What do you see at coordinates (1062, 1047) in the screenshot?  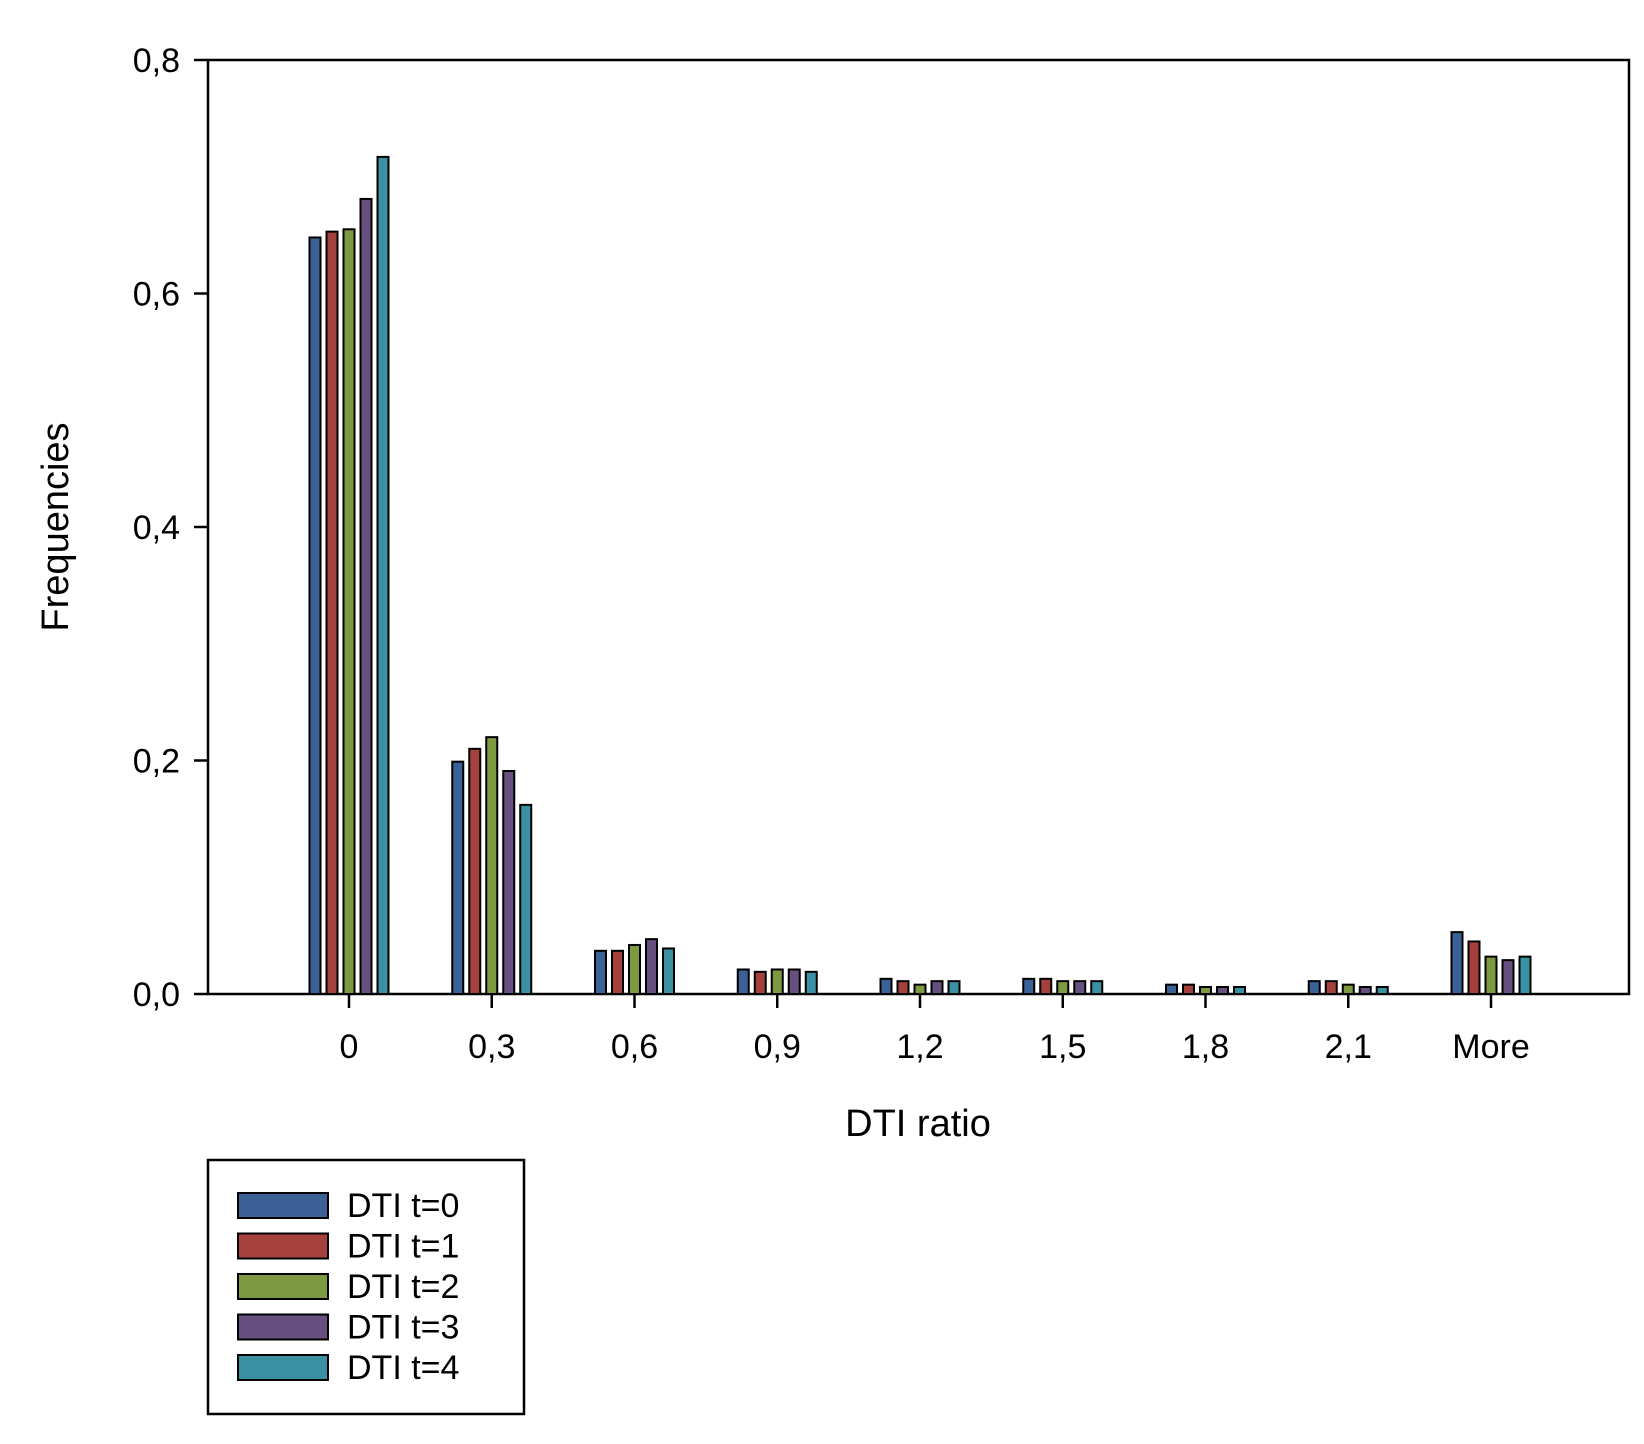 I see `x-tick-label: 1,5` at bounding box center [1062, 1047].